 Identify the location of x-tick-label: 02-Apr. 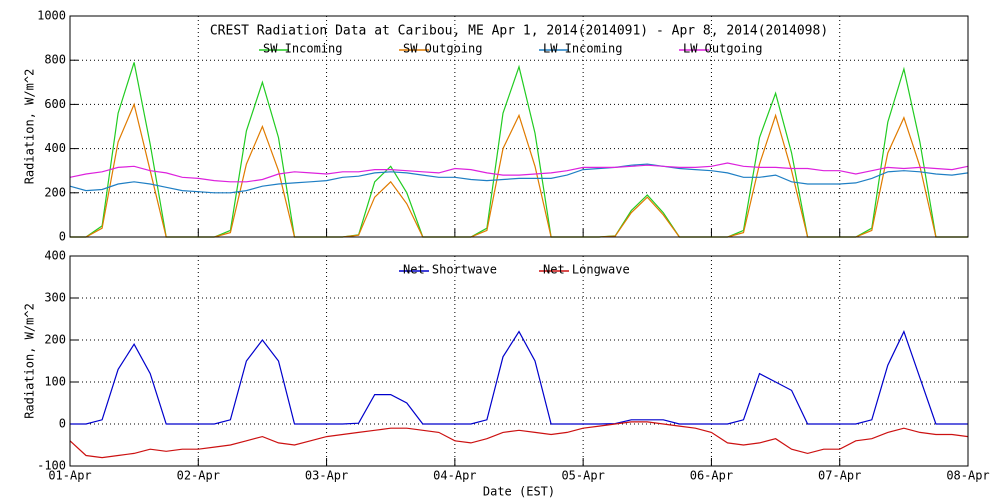
(198, 476).